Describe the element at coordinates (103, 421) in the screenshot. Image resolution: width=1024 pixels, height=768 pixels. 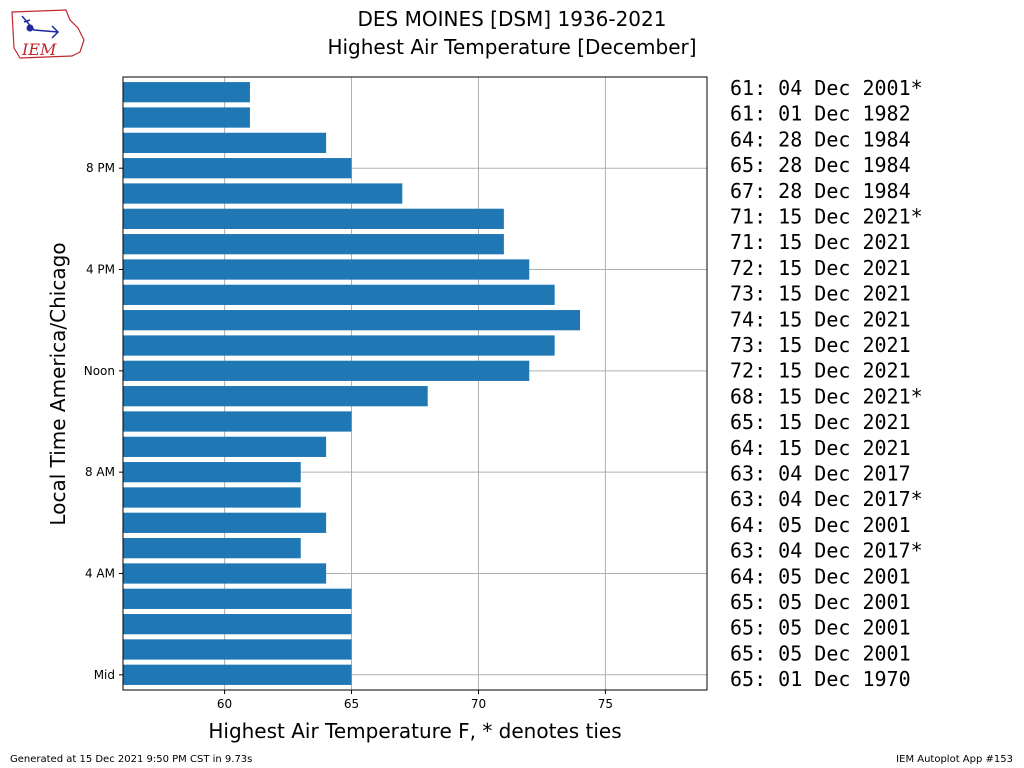
I see `y-ticks: Mid 4 AM 8 AM Noon 4 PM 8 PM` at that location.